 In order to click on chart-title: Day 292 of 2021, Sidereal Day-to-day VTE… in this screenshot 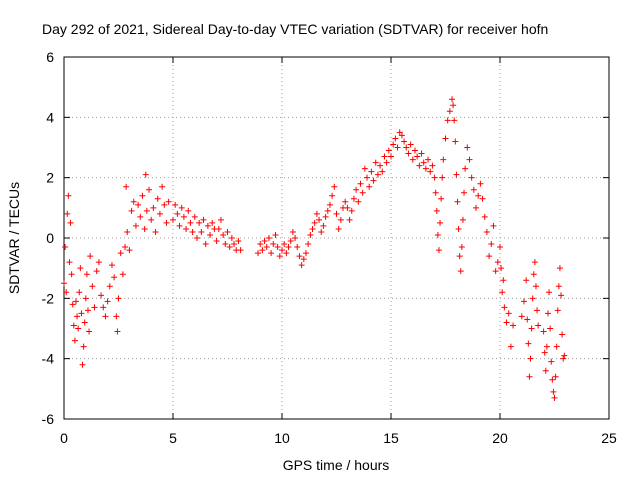, I will do `click(295, 29)`.